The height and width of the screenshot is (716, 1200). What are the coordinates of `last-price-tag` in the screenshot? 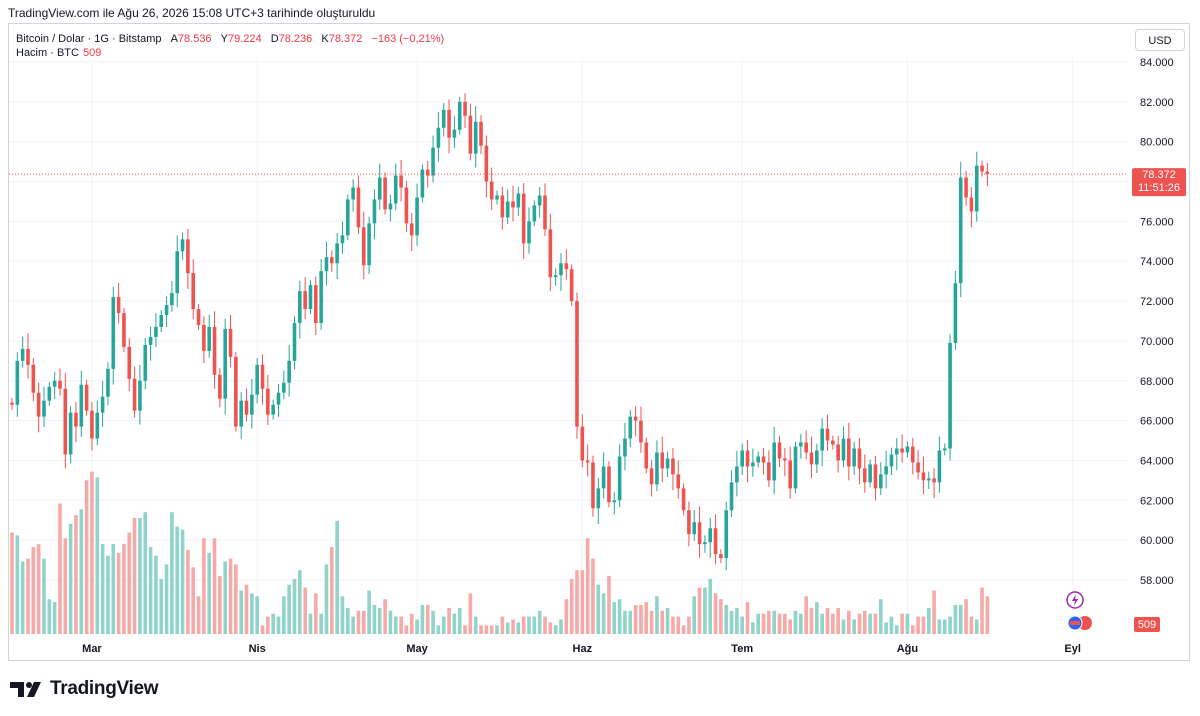 It's located at (1159, 182).